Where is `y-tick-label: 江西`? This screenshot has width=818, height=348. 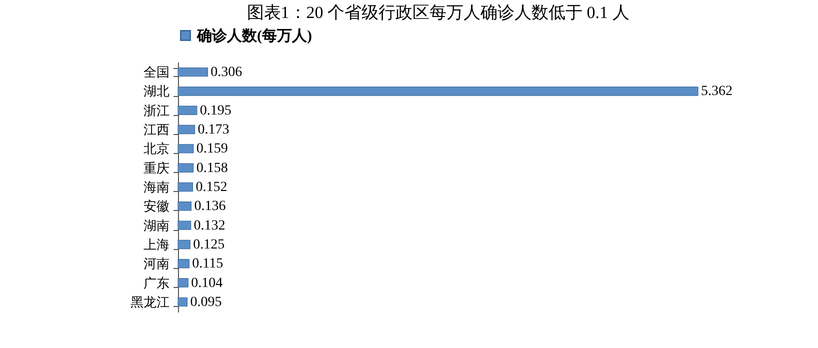
y-tick-label: 江西 is located at coordinates (157, 130).